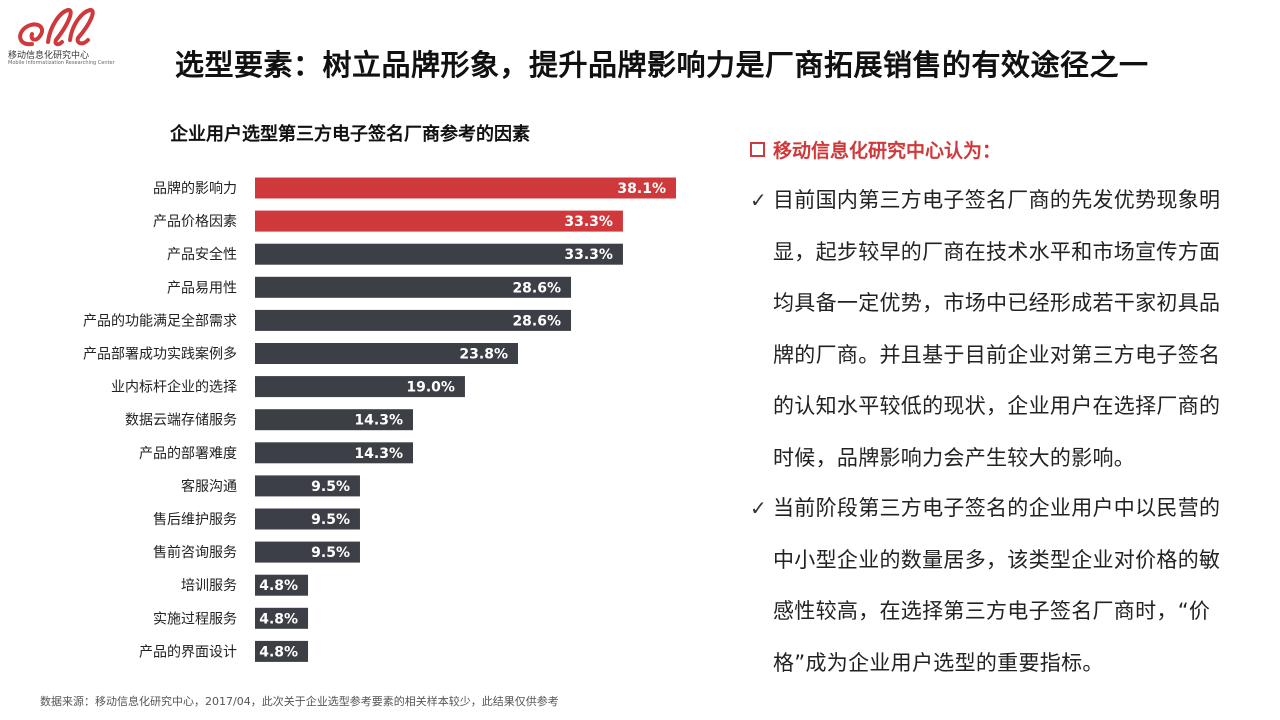  Describe the element at coordinates (195, 552) in the screenshot. I see `category-label: 售前咨询服务` at that location.